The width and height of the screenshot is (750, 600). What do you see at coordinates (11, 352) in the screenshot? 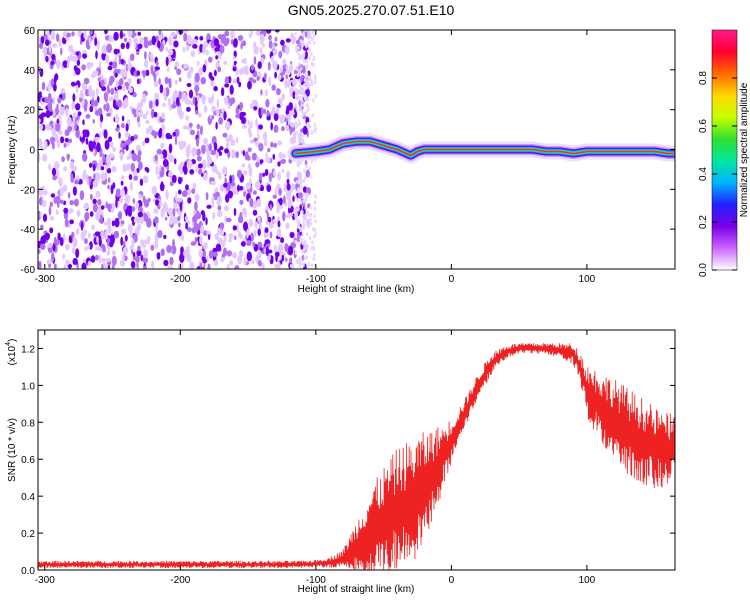
I see `snr-multiplier: (x104)` at bounding box center [11, 352].